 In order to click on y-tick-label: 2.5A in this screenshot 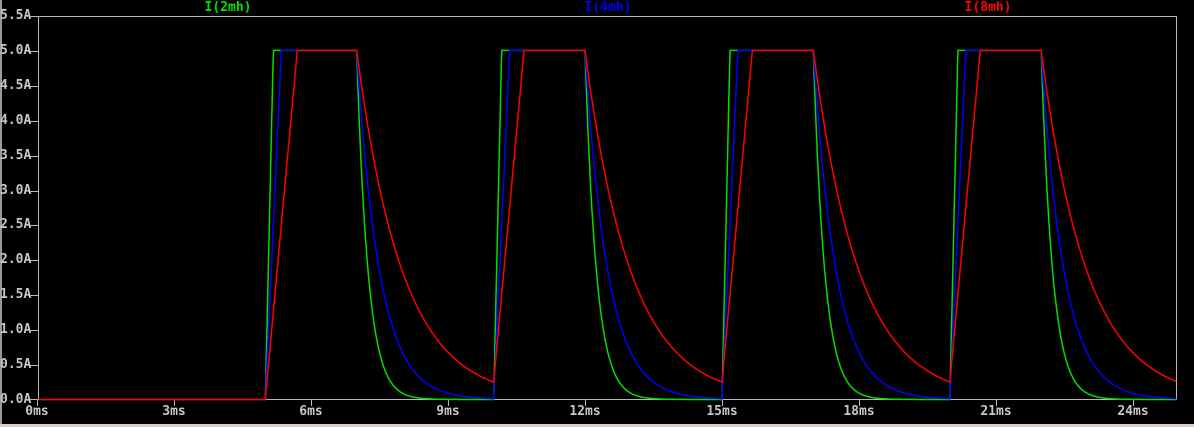, I will do `click(16, 224)`.